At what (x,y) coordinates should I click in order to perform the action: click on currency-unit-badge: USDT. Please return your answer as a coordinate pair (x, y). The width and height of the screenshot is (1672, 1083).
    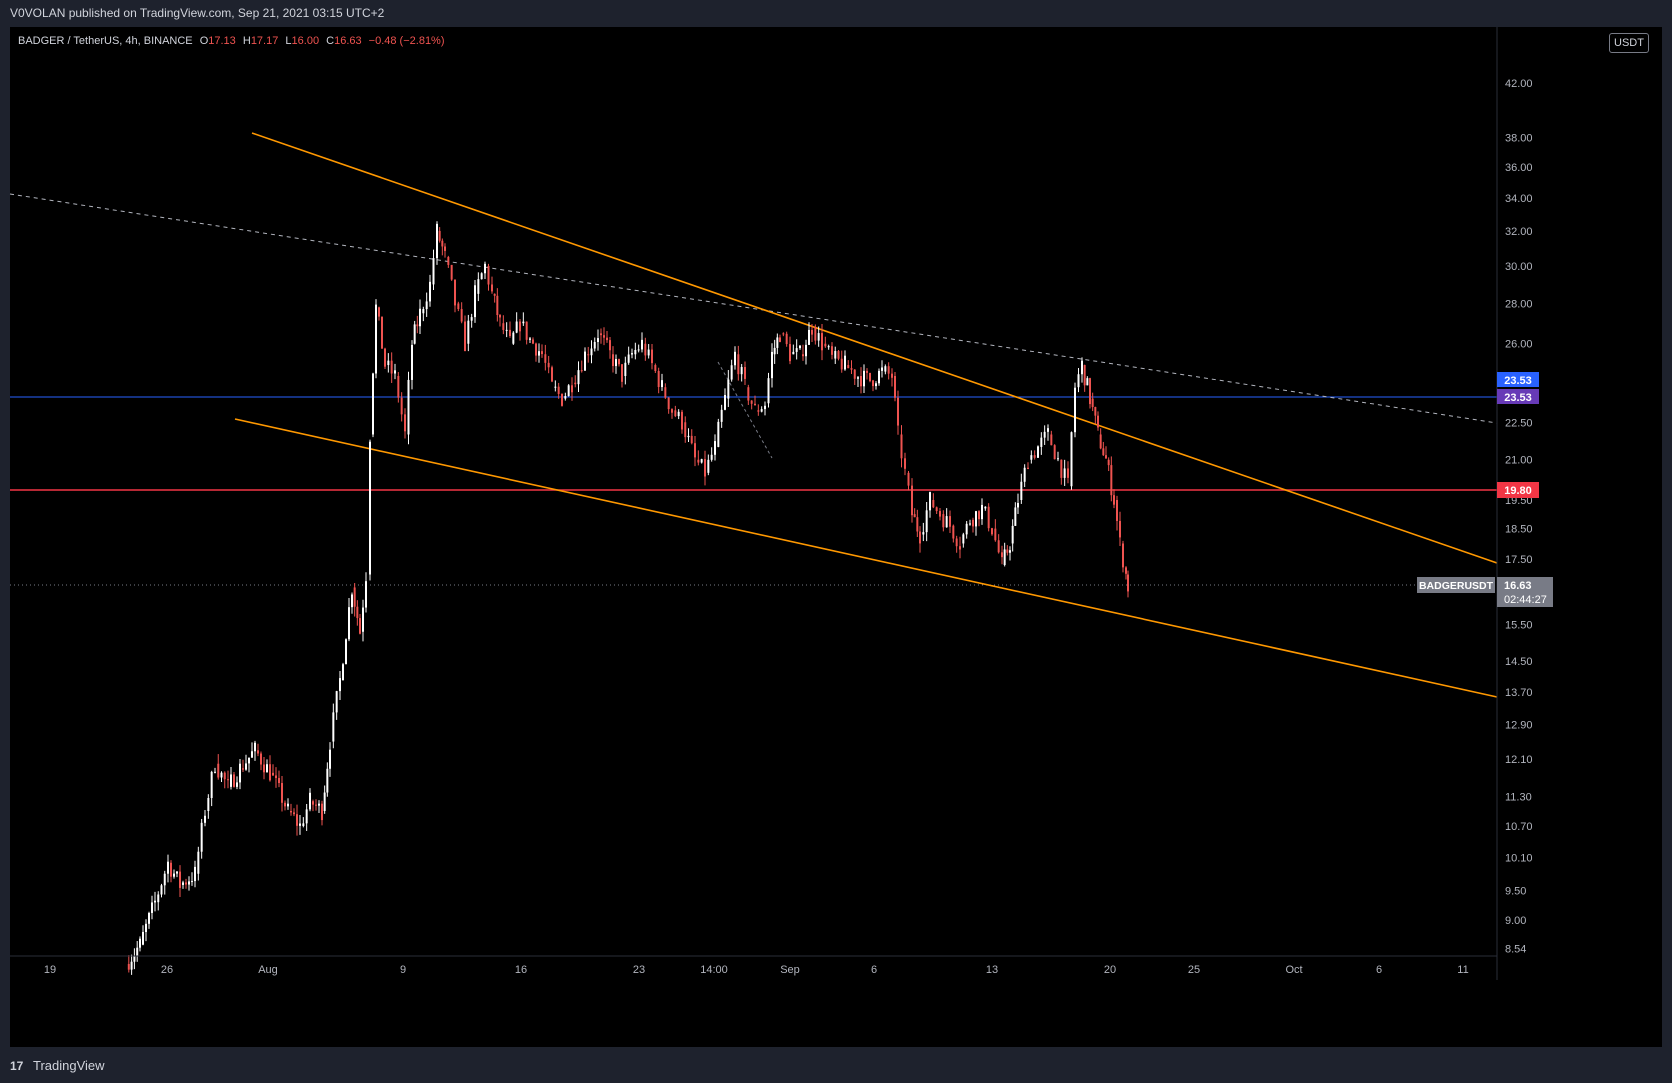
    Looking at the image, I should click on (1629, 43).